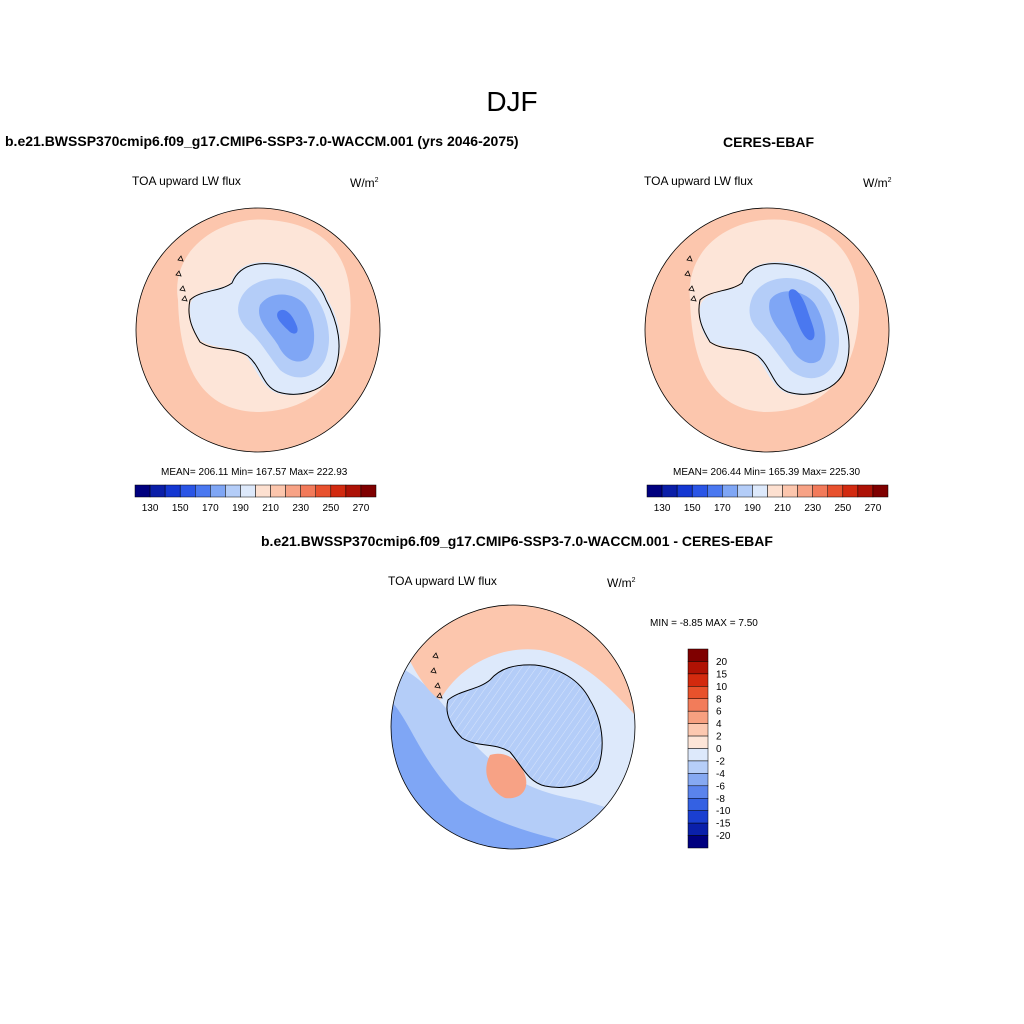 The image size is (1024, 1024). Describe the element at coordinates (722, 674) in the screenshot. I see `colorbar3-tick-label: 15` at that location.